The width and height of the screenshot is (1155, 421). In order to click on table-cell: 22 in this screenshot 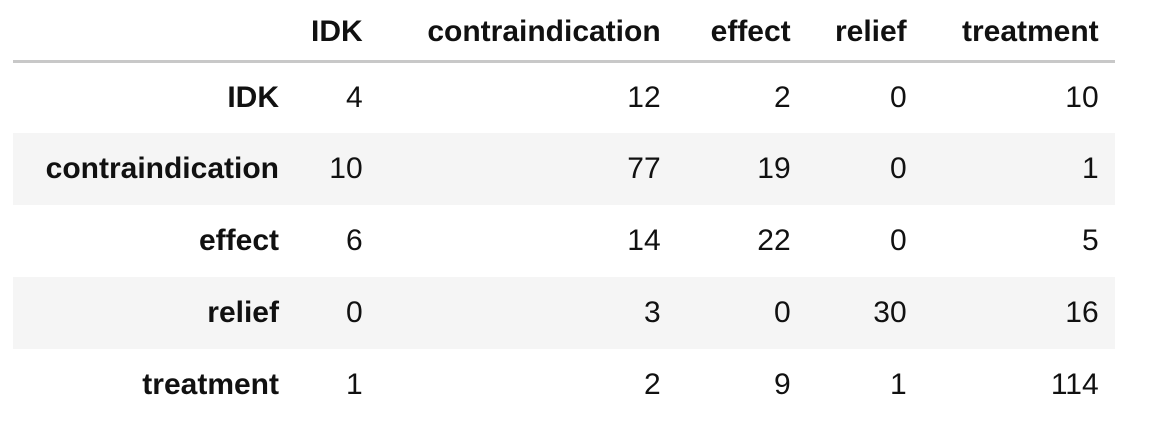, I will do `click(774, 240)`.